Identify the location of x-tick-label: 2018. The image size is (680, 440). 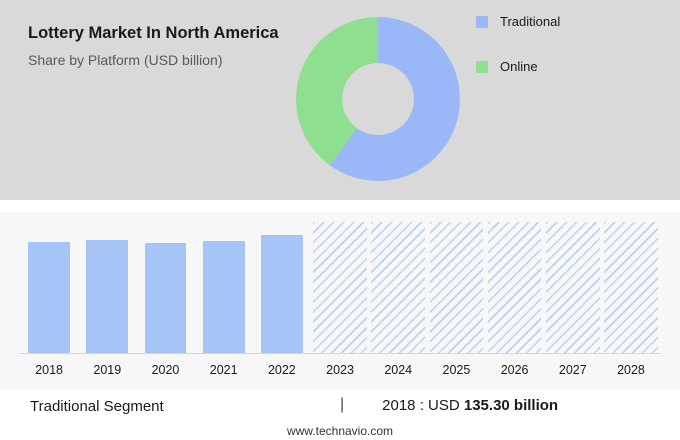
(49, 370).